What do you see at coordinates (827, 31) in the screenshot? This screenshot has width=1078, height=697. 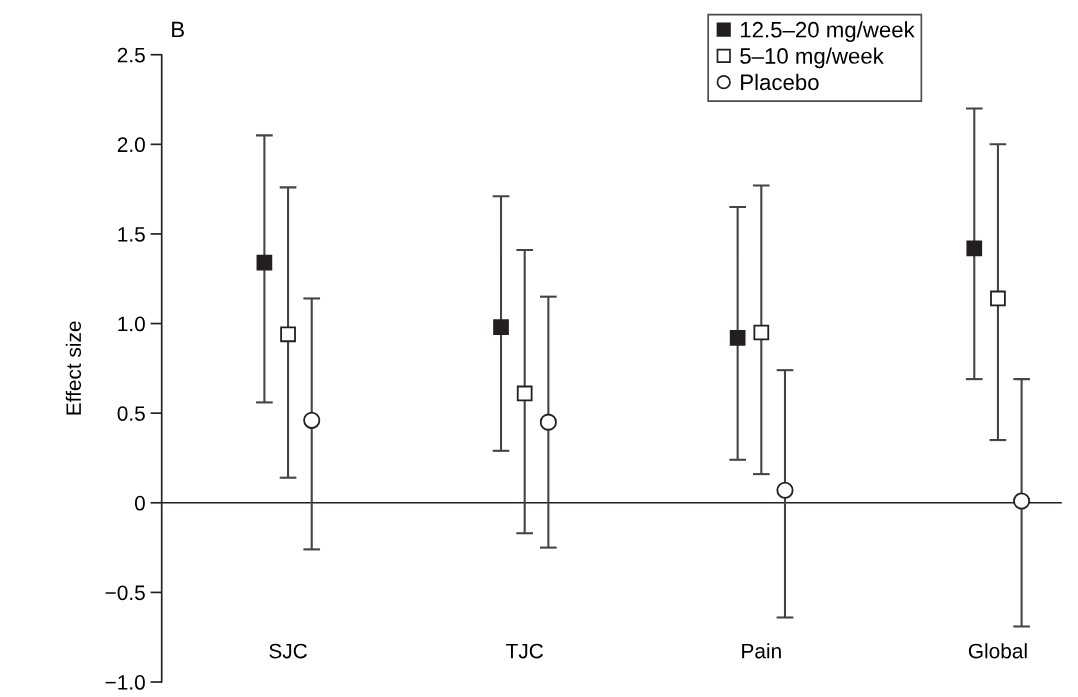 I see `legend-label: 12.5–20 mg/week` at bounding box center [827, 31].